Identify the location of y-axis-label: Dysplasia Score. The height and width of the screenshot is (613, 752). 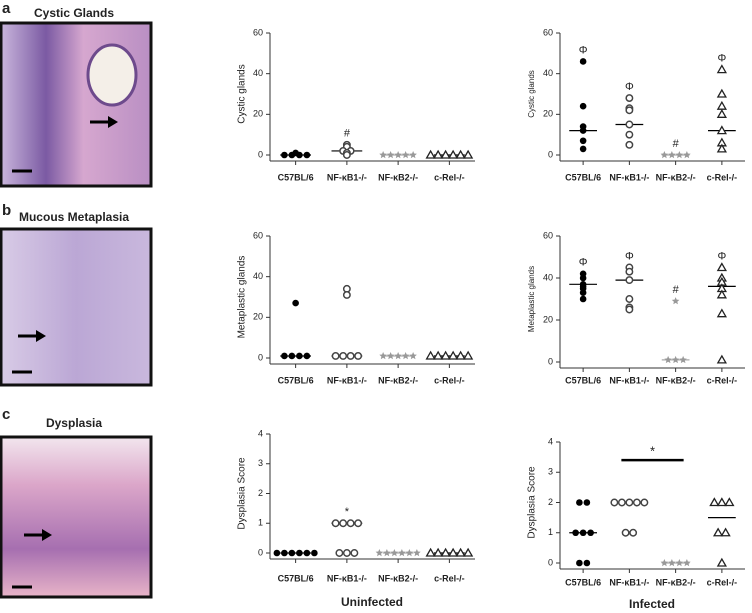
(532, 502).